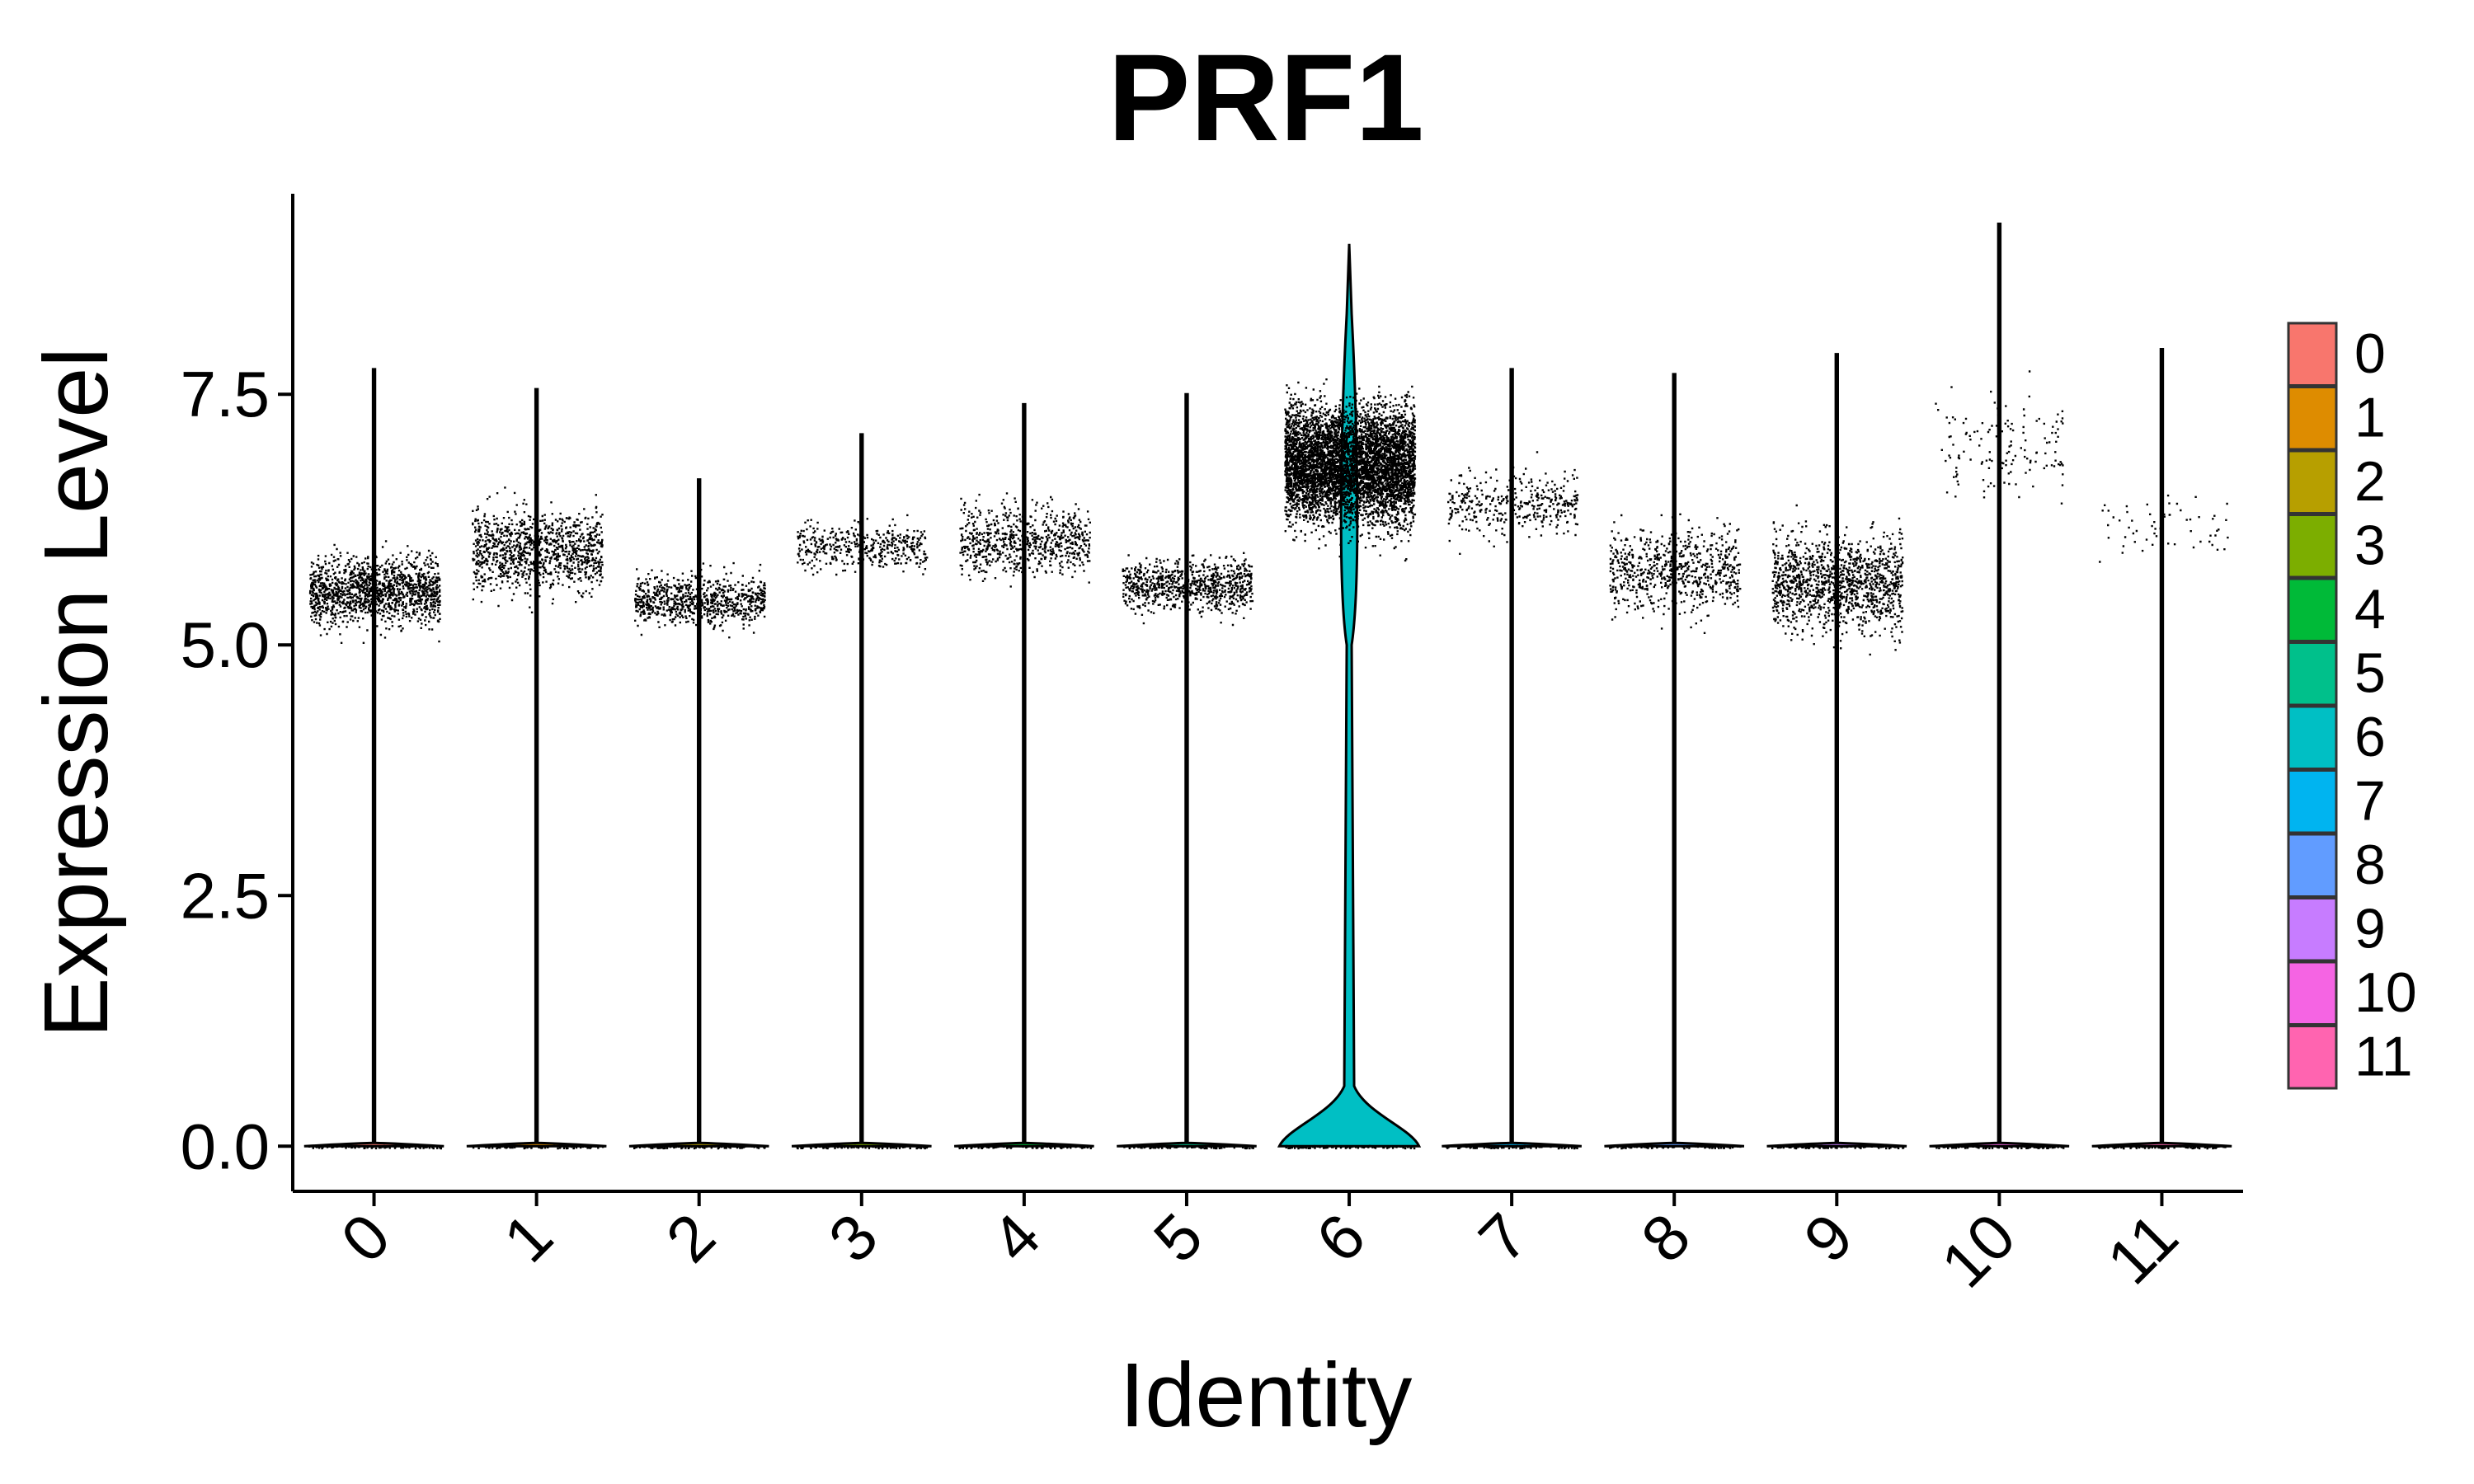  Describe the element at coordinates (690, 1238) in the screenshot. I see `x-tick-label: 2` at that location.